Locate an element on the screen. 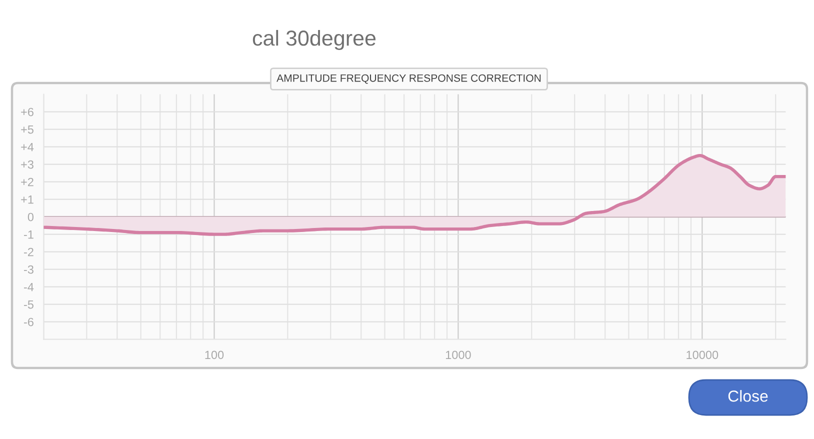  x-tick-label: 1000 is located at coordinates (458, 355).